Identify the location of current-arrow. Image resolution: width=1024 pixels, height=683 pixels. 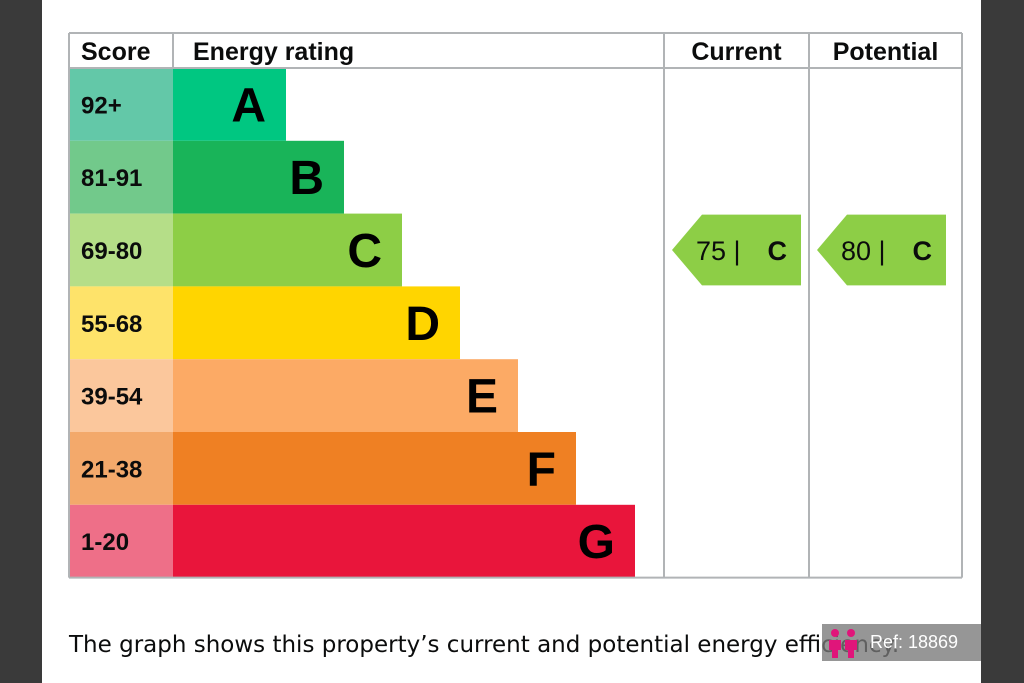
(736, 250).